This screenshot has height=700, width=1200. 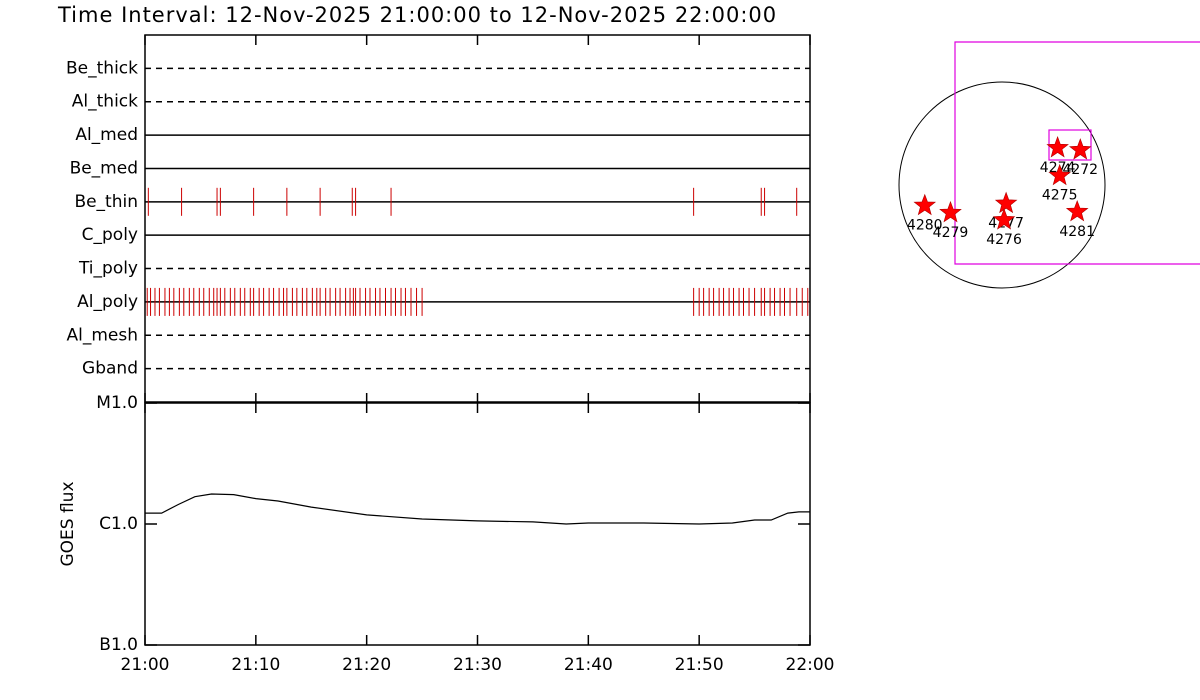 What do you see at coordinates (68, 523) in the screenshot?
I see `y-axis-label: GOES flux` at bounding box center [68, 523].